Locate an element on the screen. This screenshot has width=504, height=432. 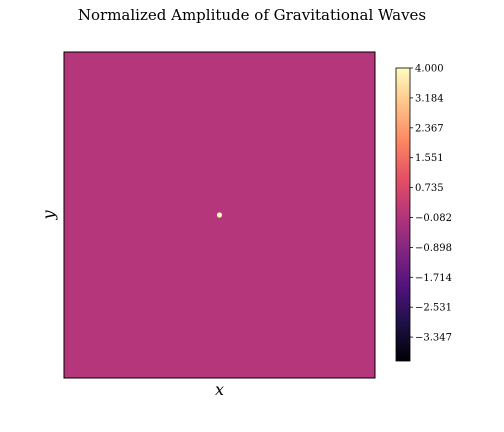
y-axis-label: y is located at coordinates (48, 215).